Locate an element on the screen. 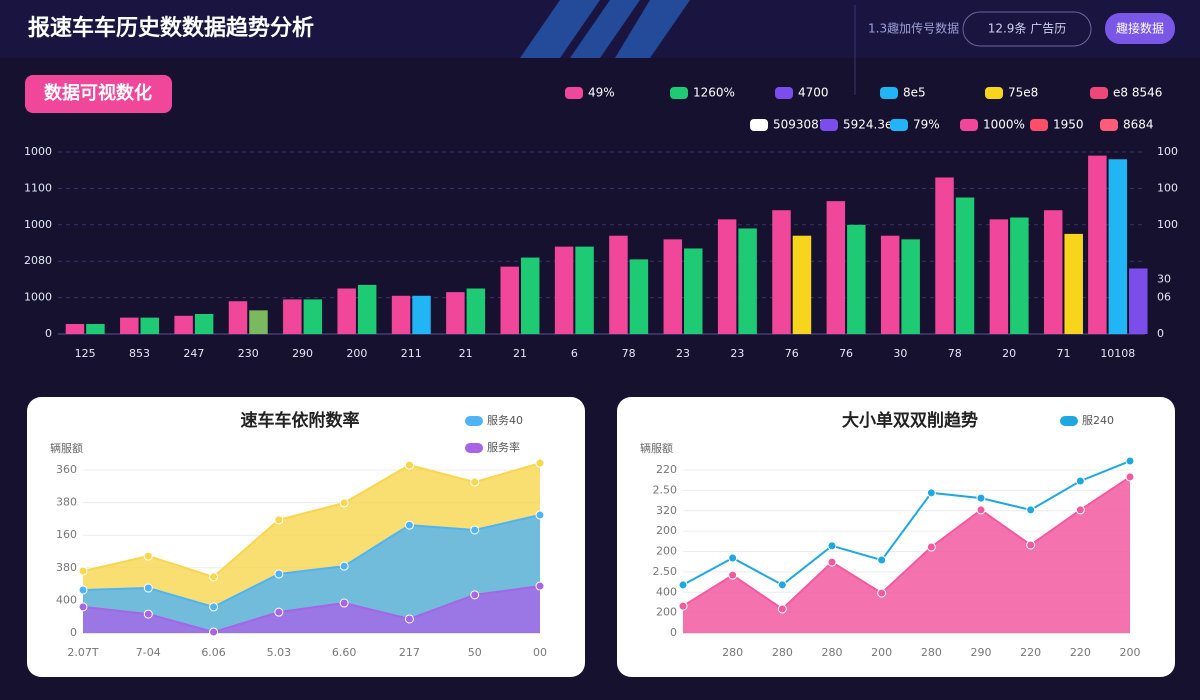 This screenshot has height=700, width=1200. panel-title: 大小单双双削趋势 is located at coordinates (910, 420).